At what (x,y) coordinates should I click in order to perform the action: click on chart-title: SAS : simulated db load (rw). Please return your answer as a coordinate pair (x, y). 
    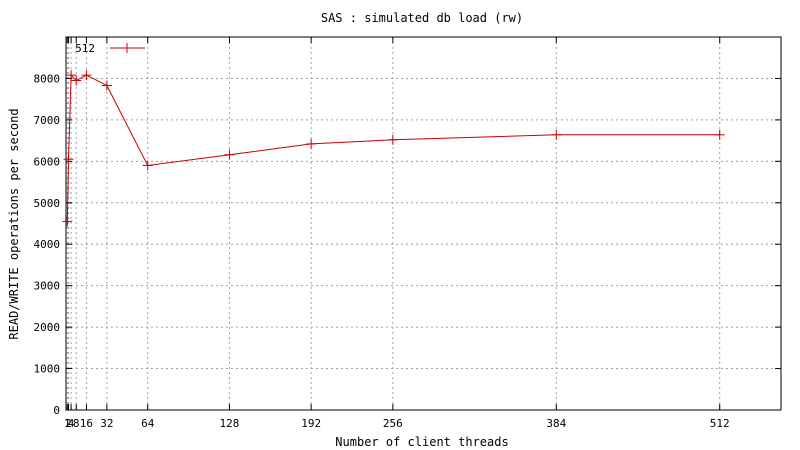
    Looking at the image, I should click on (422, 18).